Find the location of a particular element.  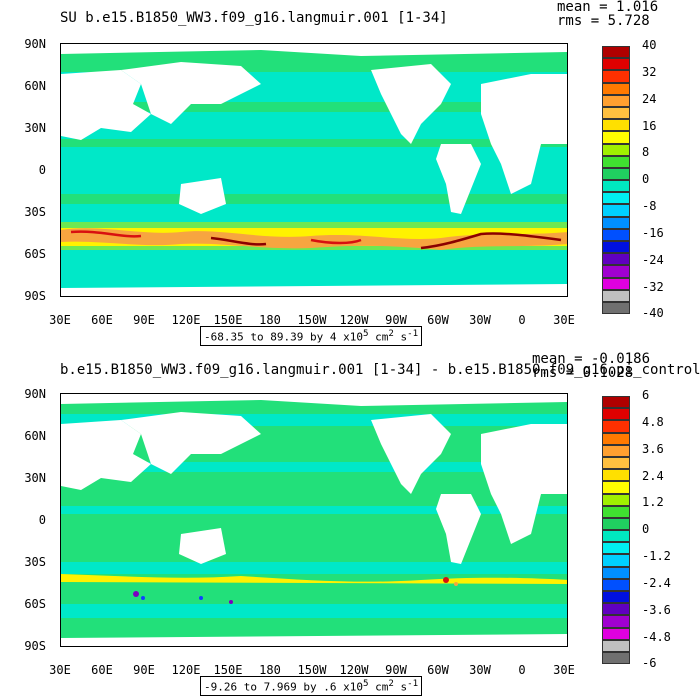

colorbar-tick-label: -40 is located at coordinates (653, 313).